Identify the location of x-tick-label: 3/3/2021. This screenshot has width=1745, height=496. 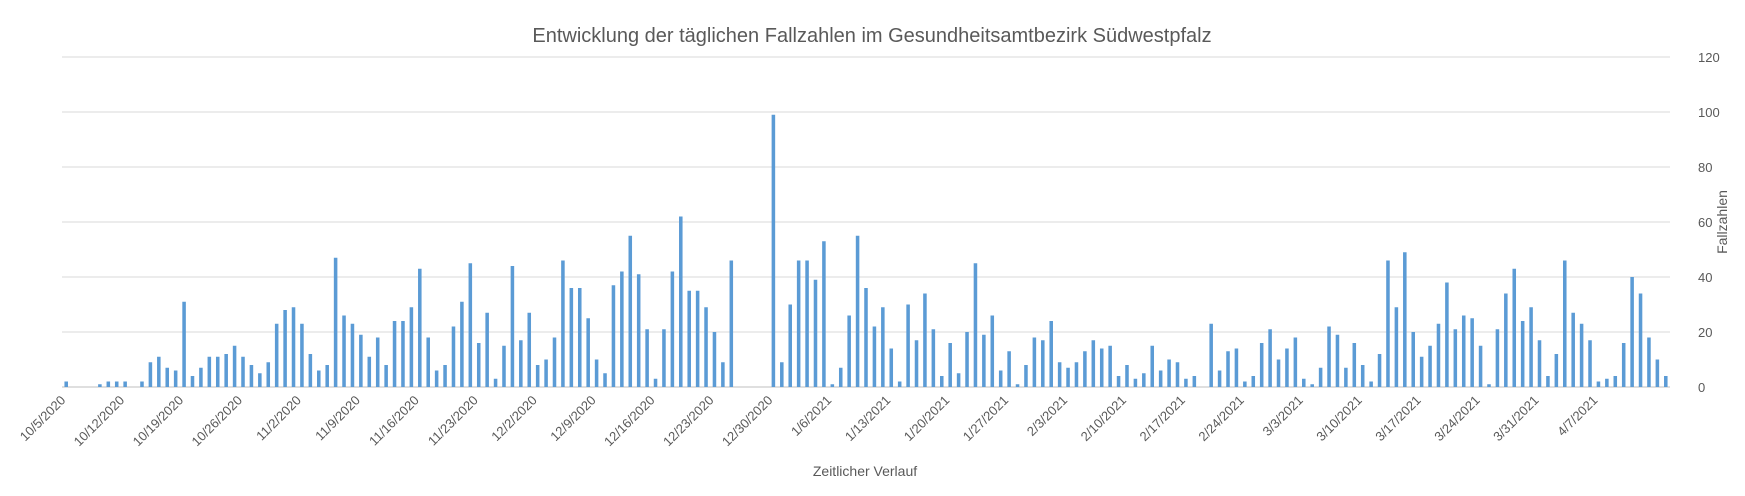
(1283, 416).